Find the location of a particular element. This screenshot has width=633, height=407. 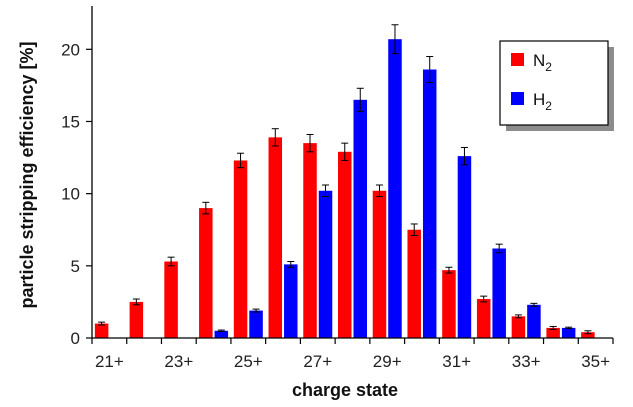

bar-h2-31+ is located at coordinates (464, 247).